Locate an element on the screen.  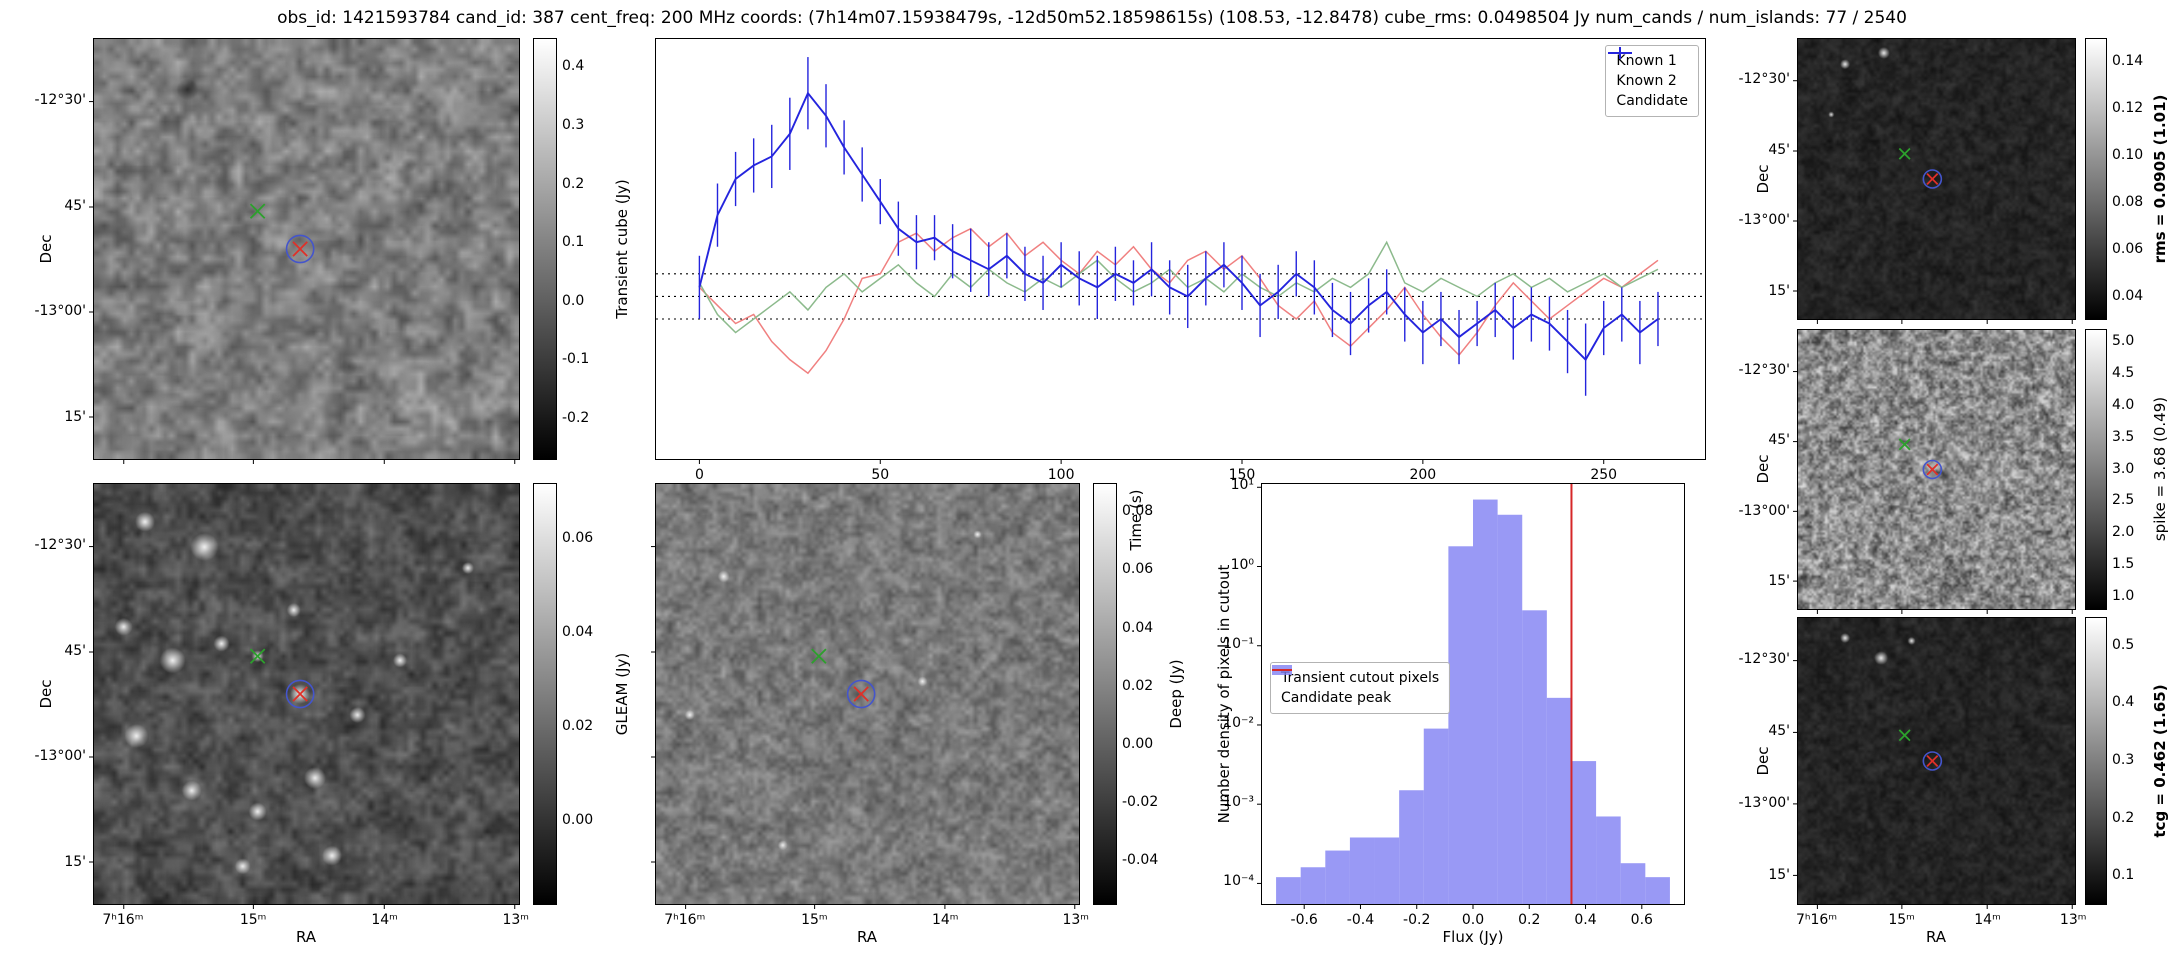
density-tick-label: 10⁻³ is located at coordinates (1238, 802).